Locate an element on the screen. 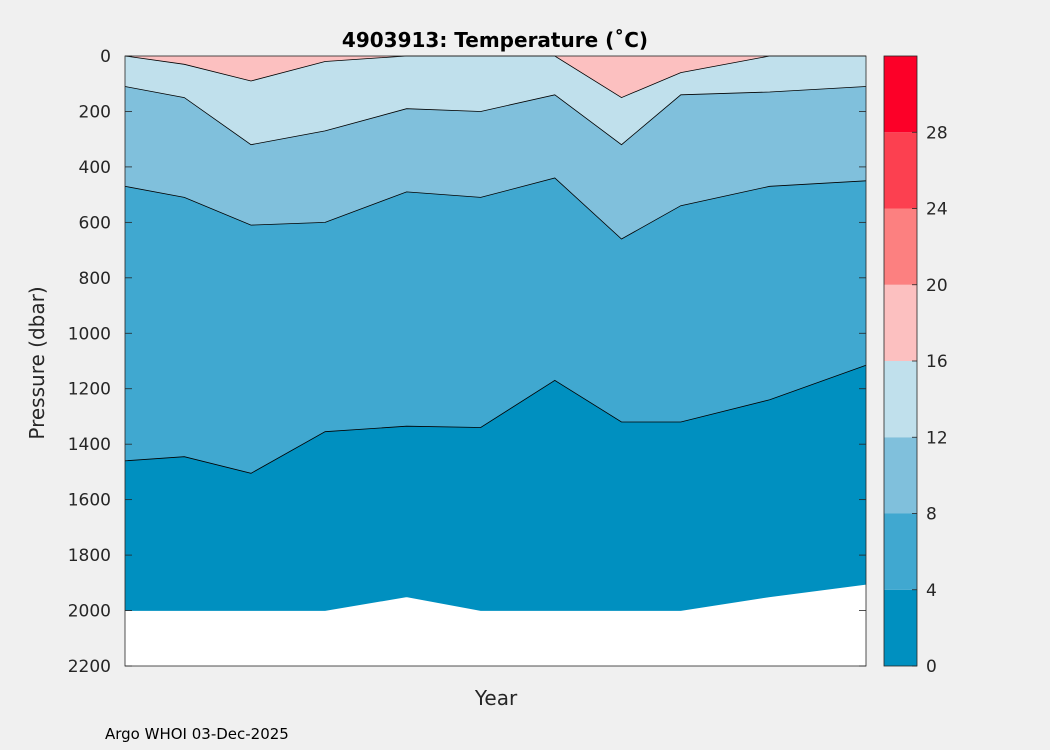 This screenshot has width=1050, height=750. colorbar-tick-label: 0 is located at coordinates (931, 667).